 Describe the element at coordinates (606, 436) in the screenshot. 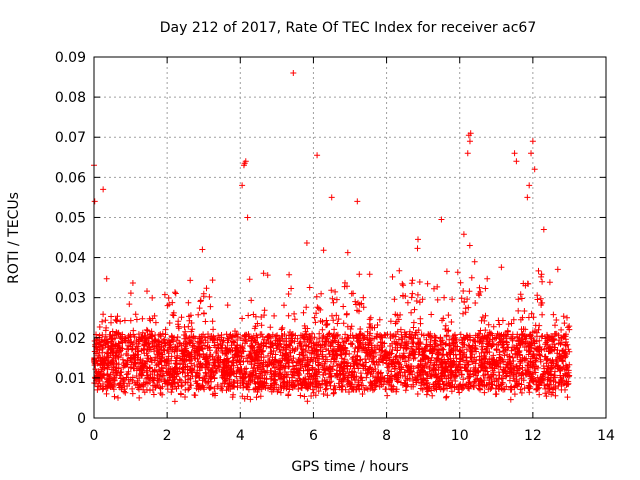

I see `x-tick-label: 14` at that location.